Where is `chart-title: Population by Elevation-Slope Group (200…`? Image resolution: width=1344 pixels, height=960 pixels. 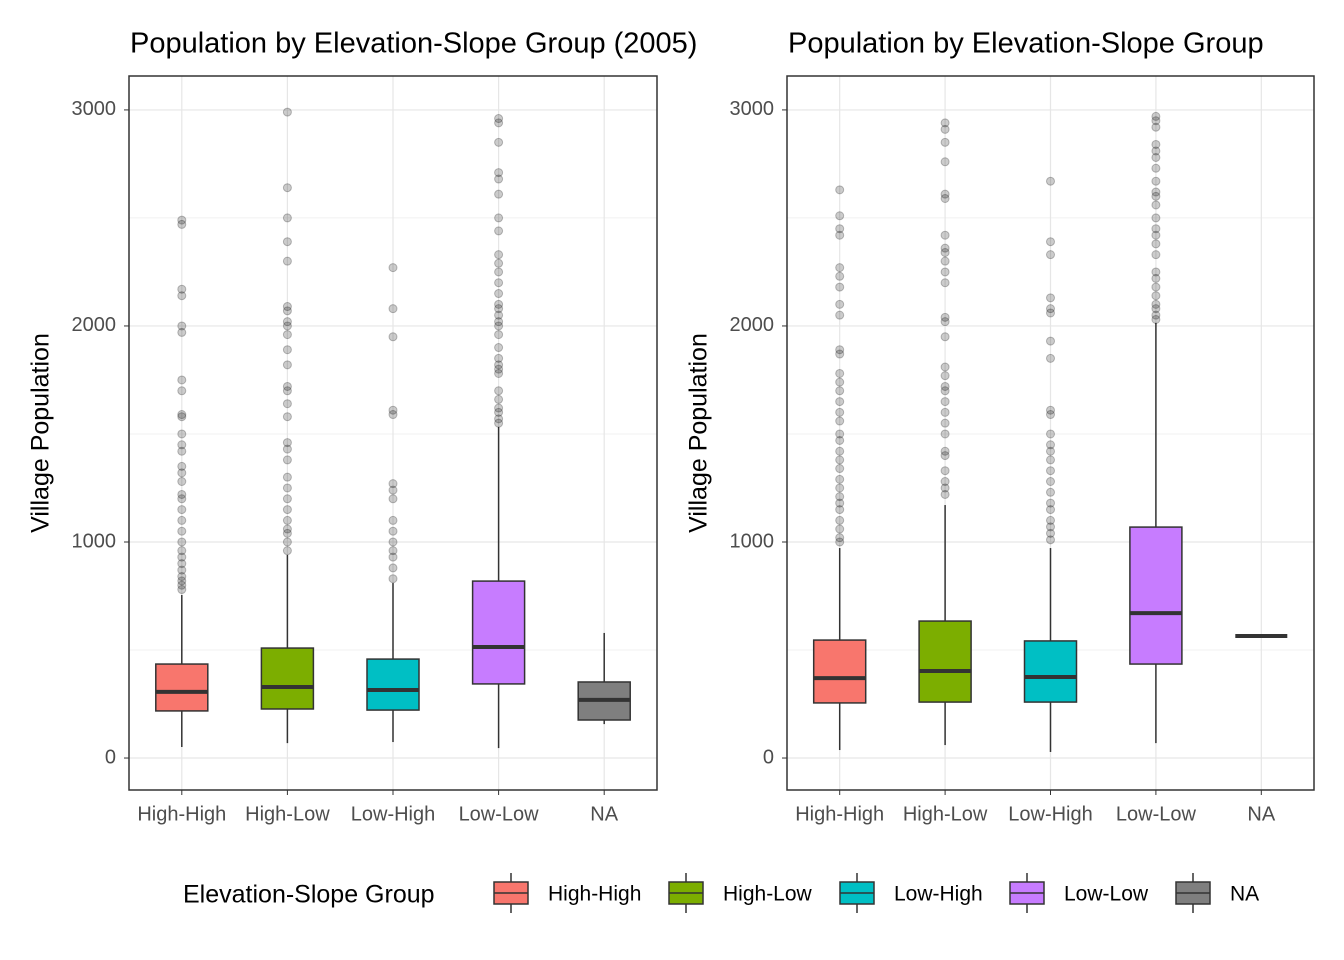
chart-title: Population by Elevation-Slope Group (200… is located at coordinates (413, 44).